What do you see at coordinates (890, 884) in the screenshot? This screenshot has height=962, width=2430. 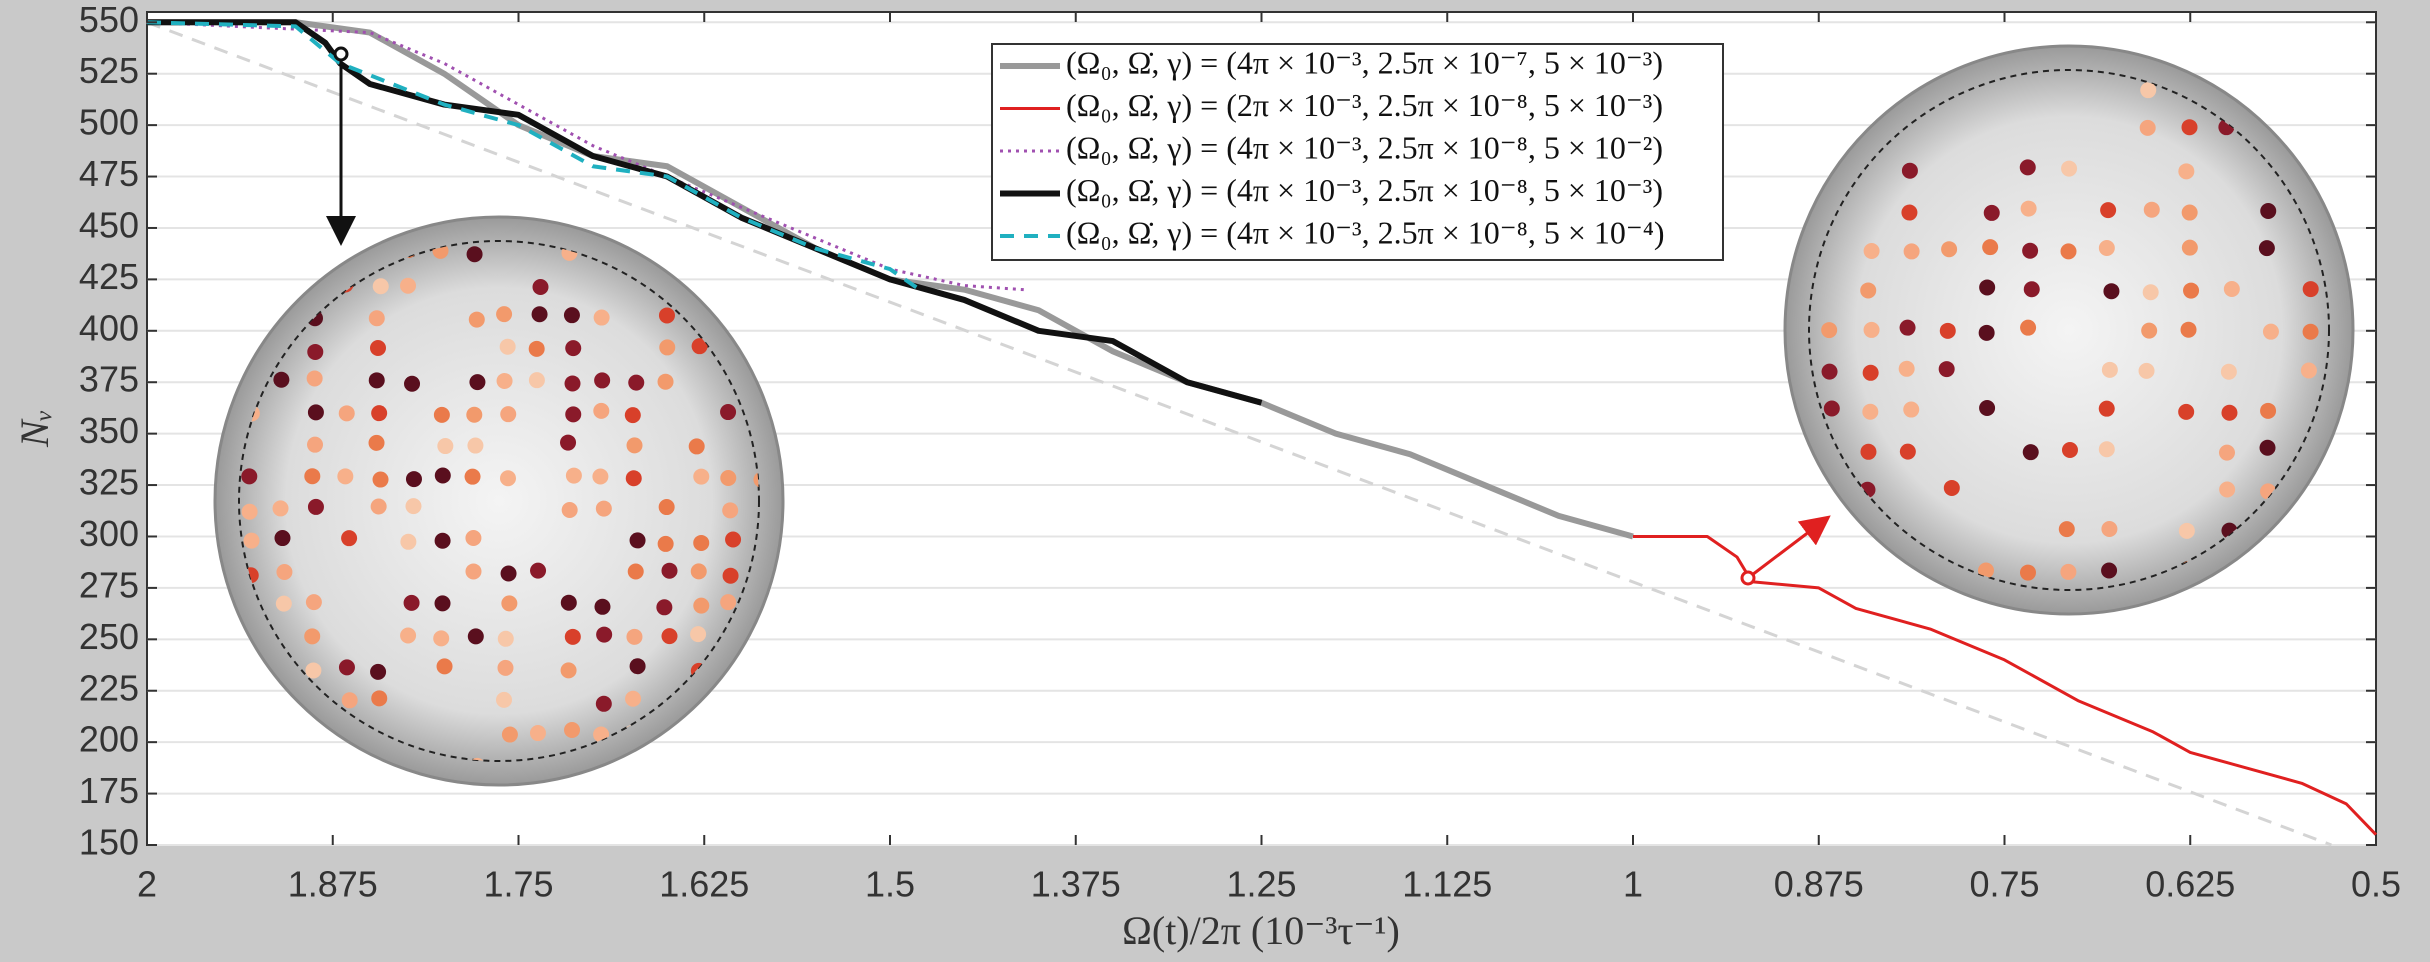 I see `x-tick-label: 1.5` at bounding box center [890, 884].